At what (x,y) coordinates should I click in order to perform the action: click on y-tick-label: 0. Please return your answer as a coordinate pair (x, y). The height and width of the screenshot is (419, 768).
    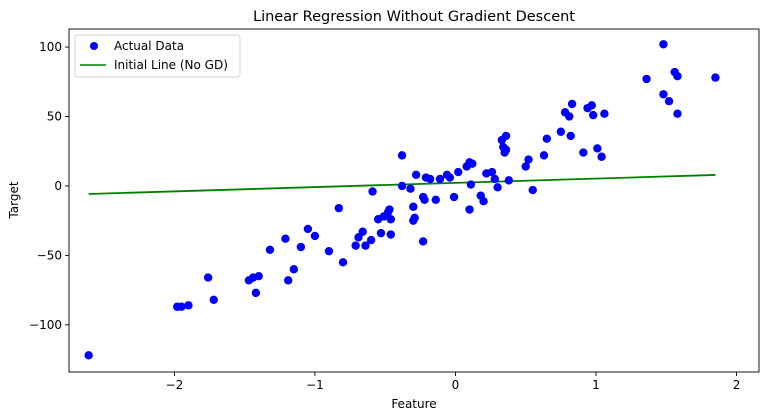
    Looking at the image, I should click on (58, 186).